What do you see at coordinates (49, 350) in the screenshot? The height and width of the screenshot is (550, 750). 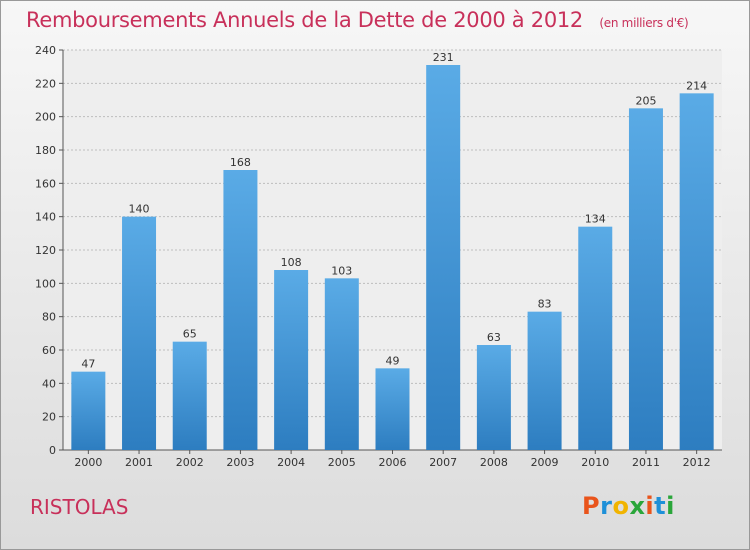 I see `y-tick-label: 60` at bounding box center [49, 350].